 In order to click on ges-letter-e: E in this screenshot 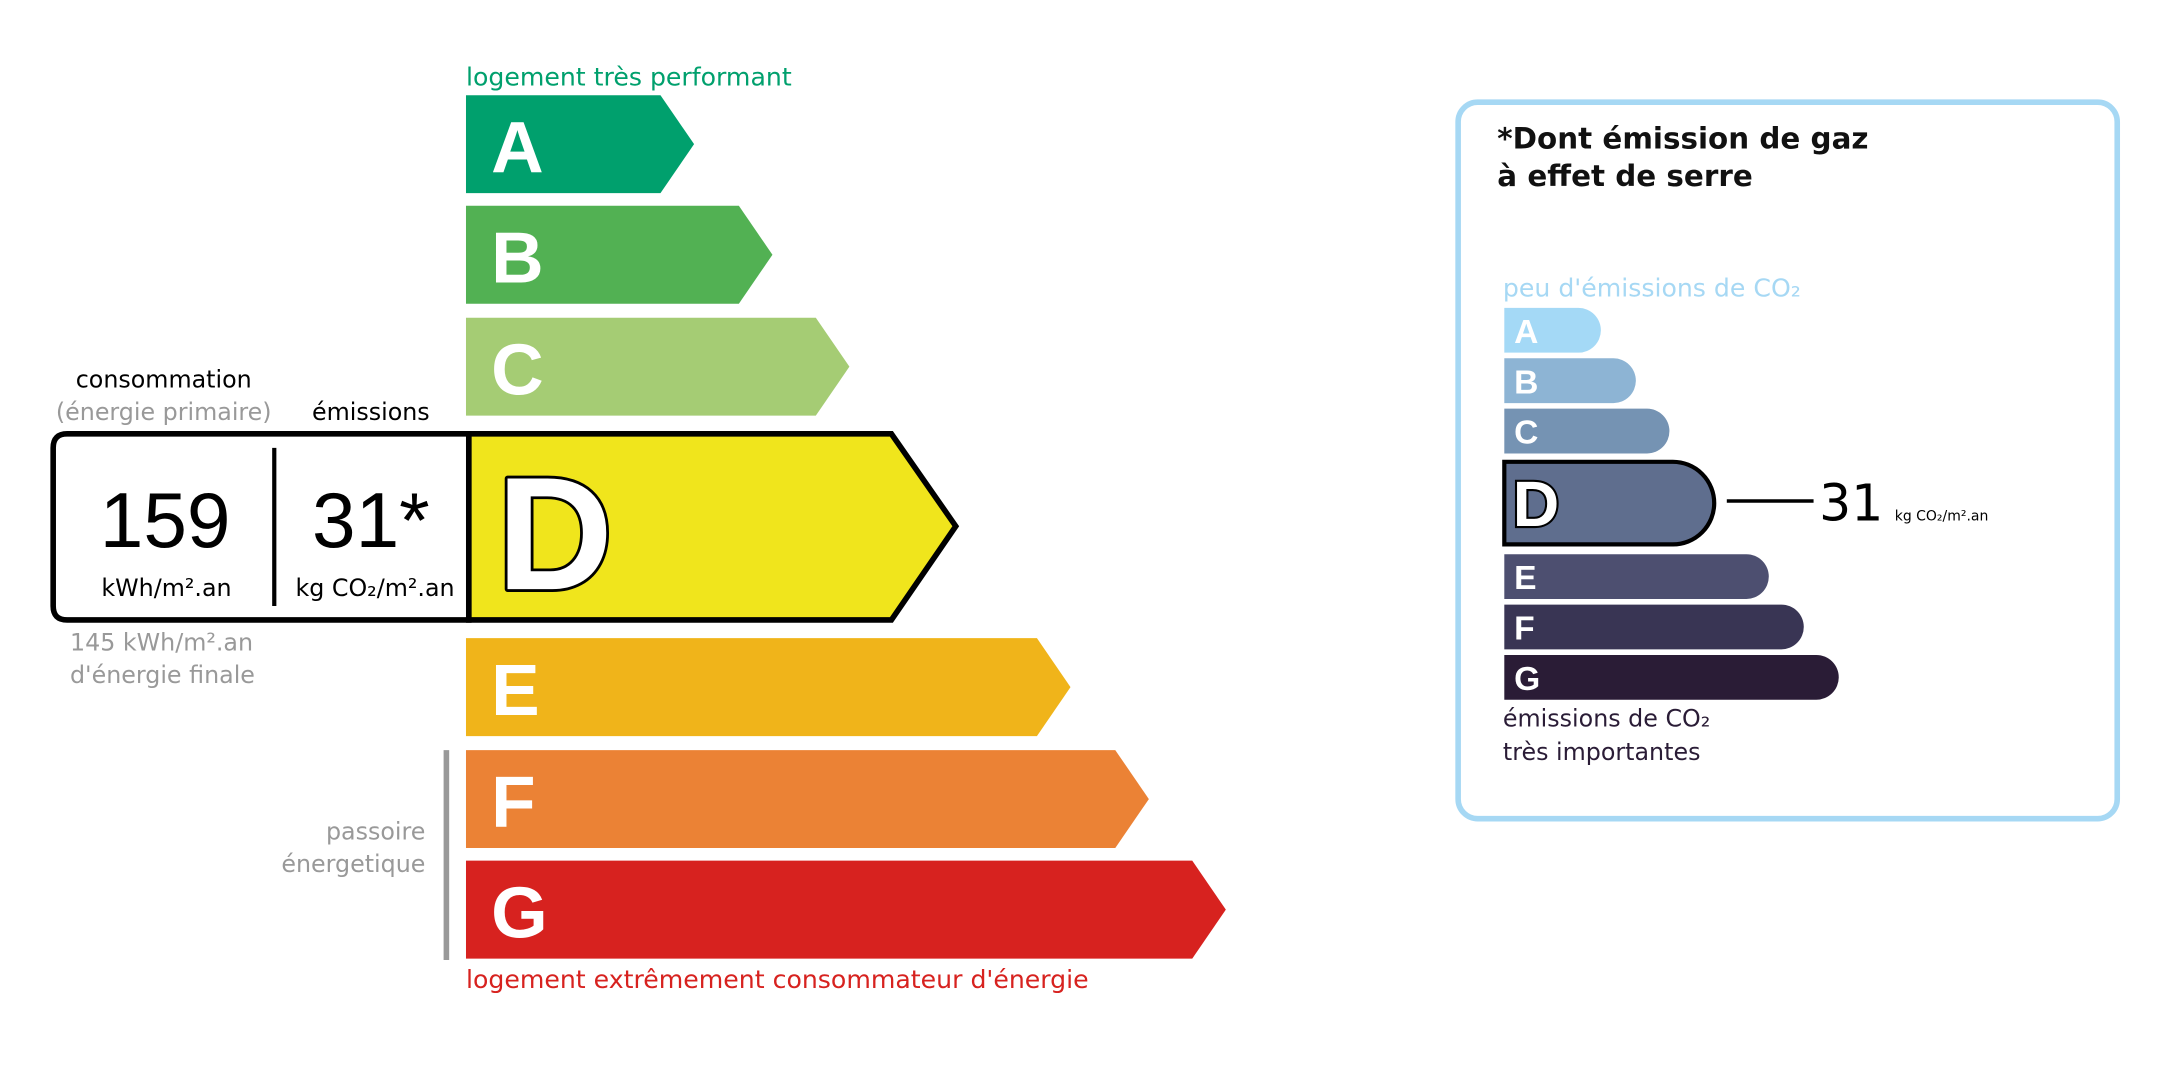, I will do `click(1525, 578)`.